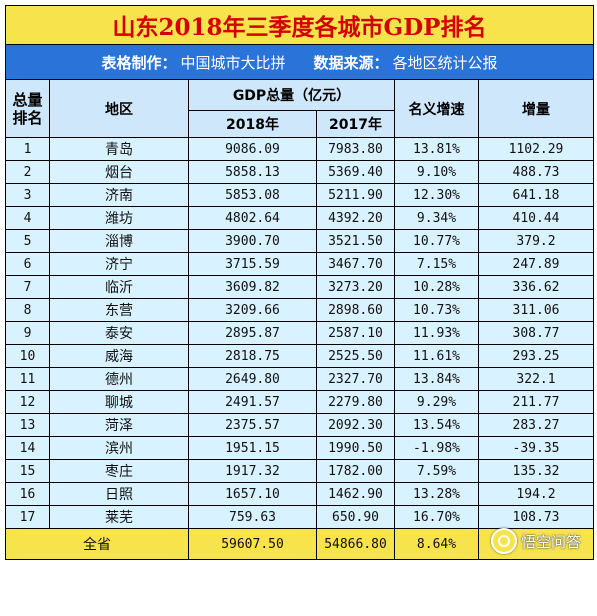  Describe the element at coordinates (119, 448) in the screenshot. I see `city-cell: 滨州` at that location.